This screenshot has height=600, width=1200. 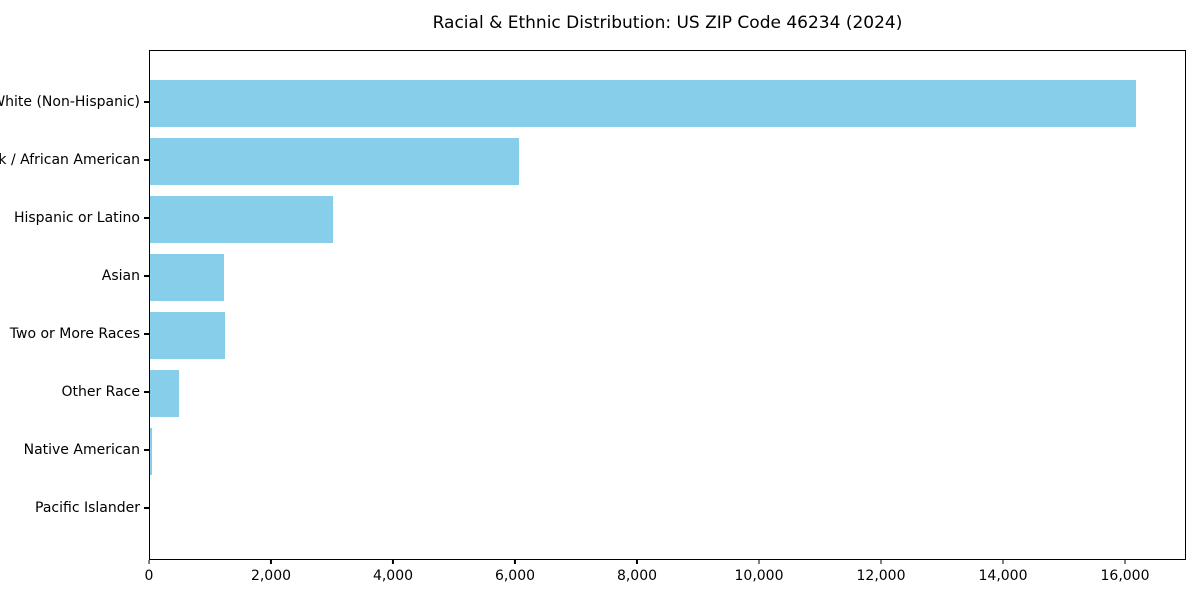 What do you see at coordinates (515, 576) in the screenshot?
I see `x-tick-label: 6,000` at bounding box center [515, 576].